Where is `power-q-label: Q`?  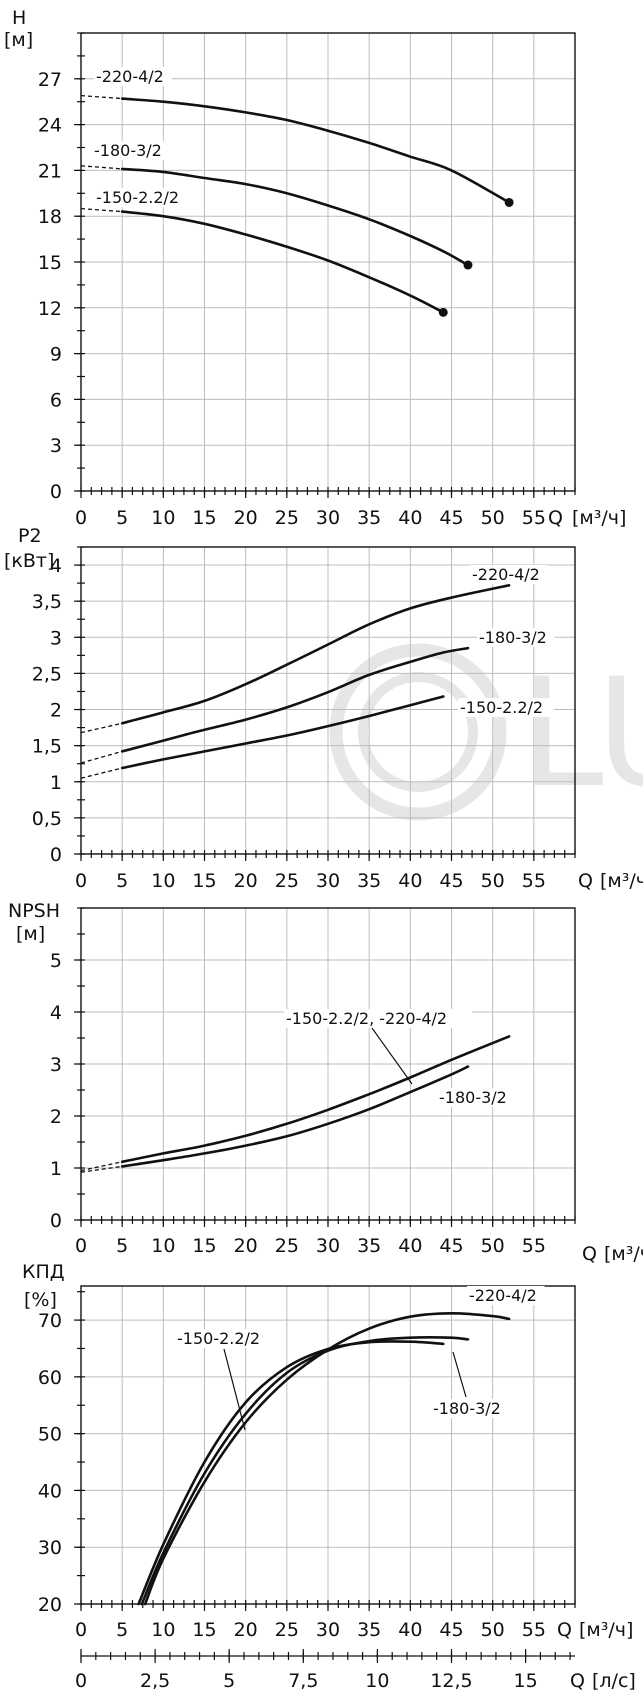
power-q-label: Q is located at coordinates (585, 881).